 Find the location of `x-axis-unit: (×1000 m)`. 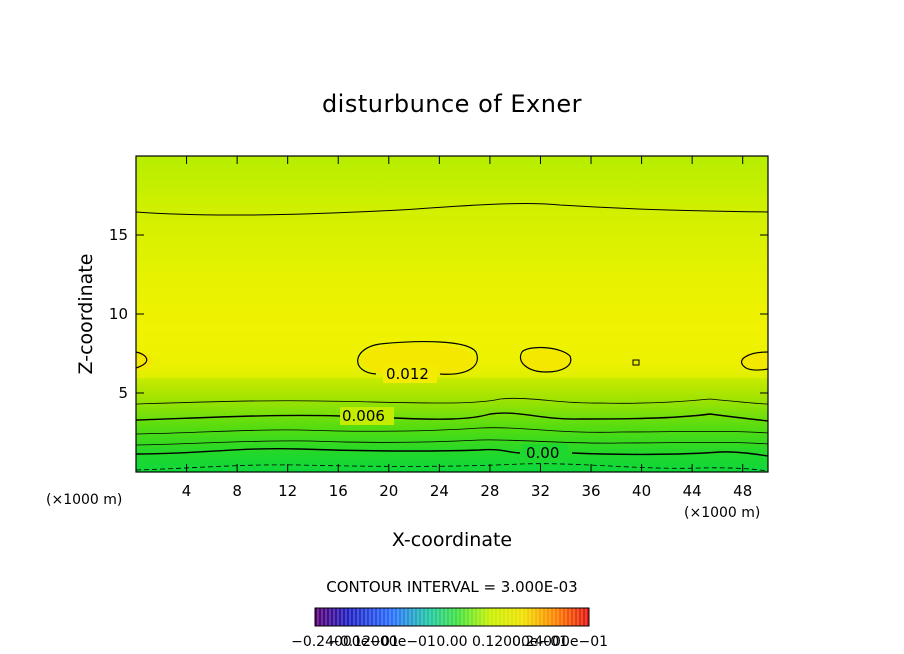

x-axis-unit: (×1000 m) is located at coordinates (722, 513).